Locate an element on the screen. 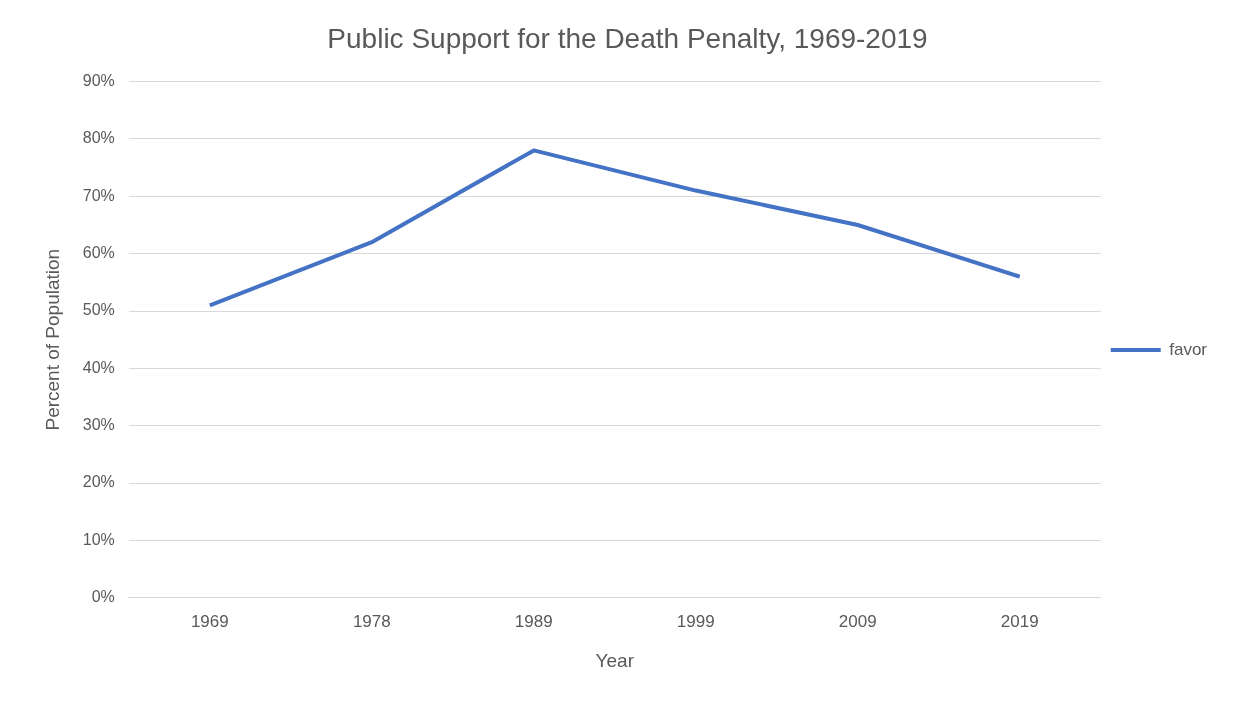 The image size is (1245, 705). x-tick-label: 1989 is located at coordinates (533, 621).